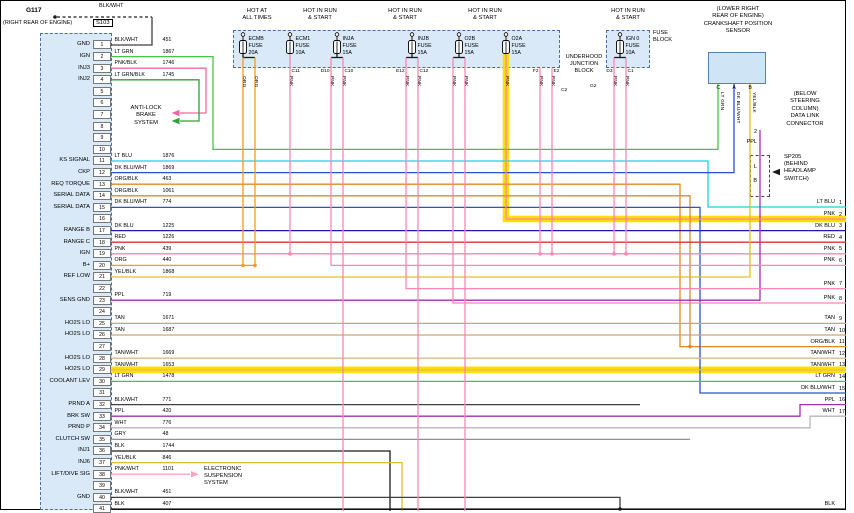 This screenshot has height=513, width=854. Describe the element at coordinates (841, 202) in the screenshot. I see `edge-exit-number: 1` at that location.